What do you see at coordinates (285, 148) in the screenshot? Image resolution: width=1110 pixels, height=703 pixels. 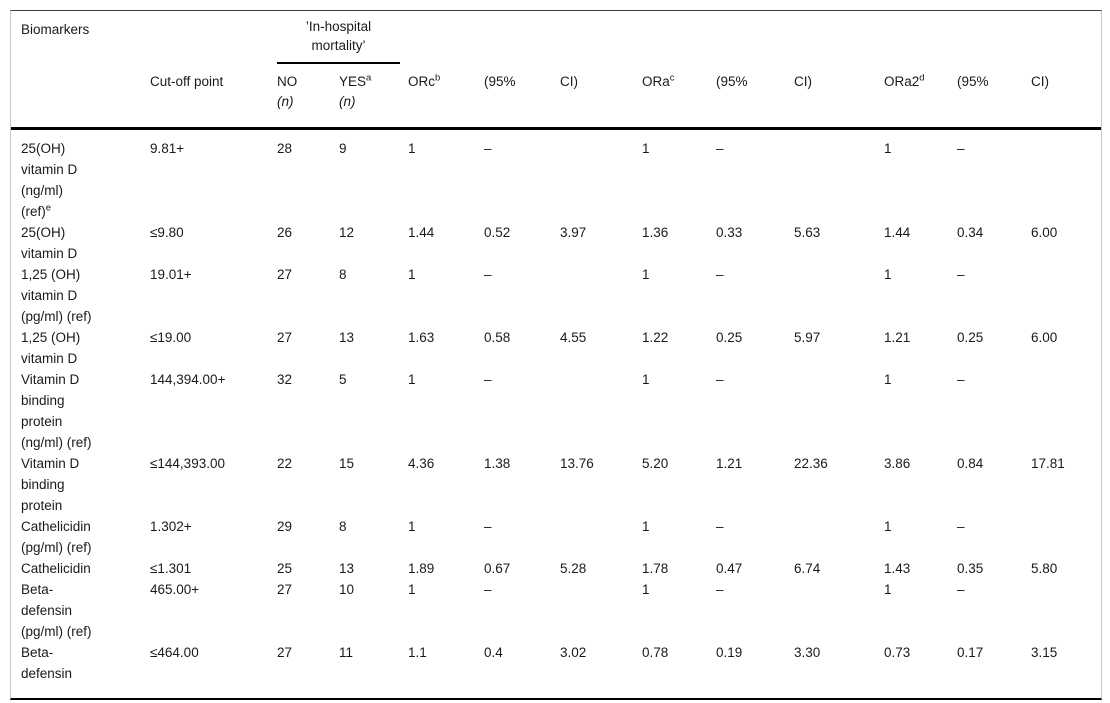 I see `no-count-cell: 28` at bounding box center [285, 148].